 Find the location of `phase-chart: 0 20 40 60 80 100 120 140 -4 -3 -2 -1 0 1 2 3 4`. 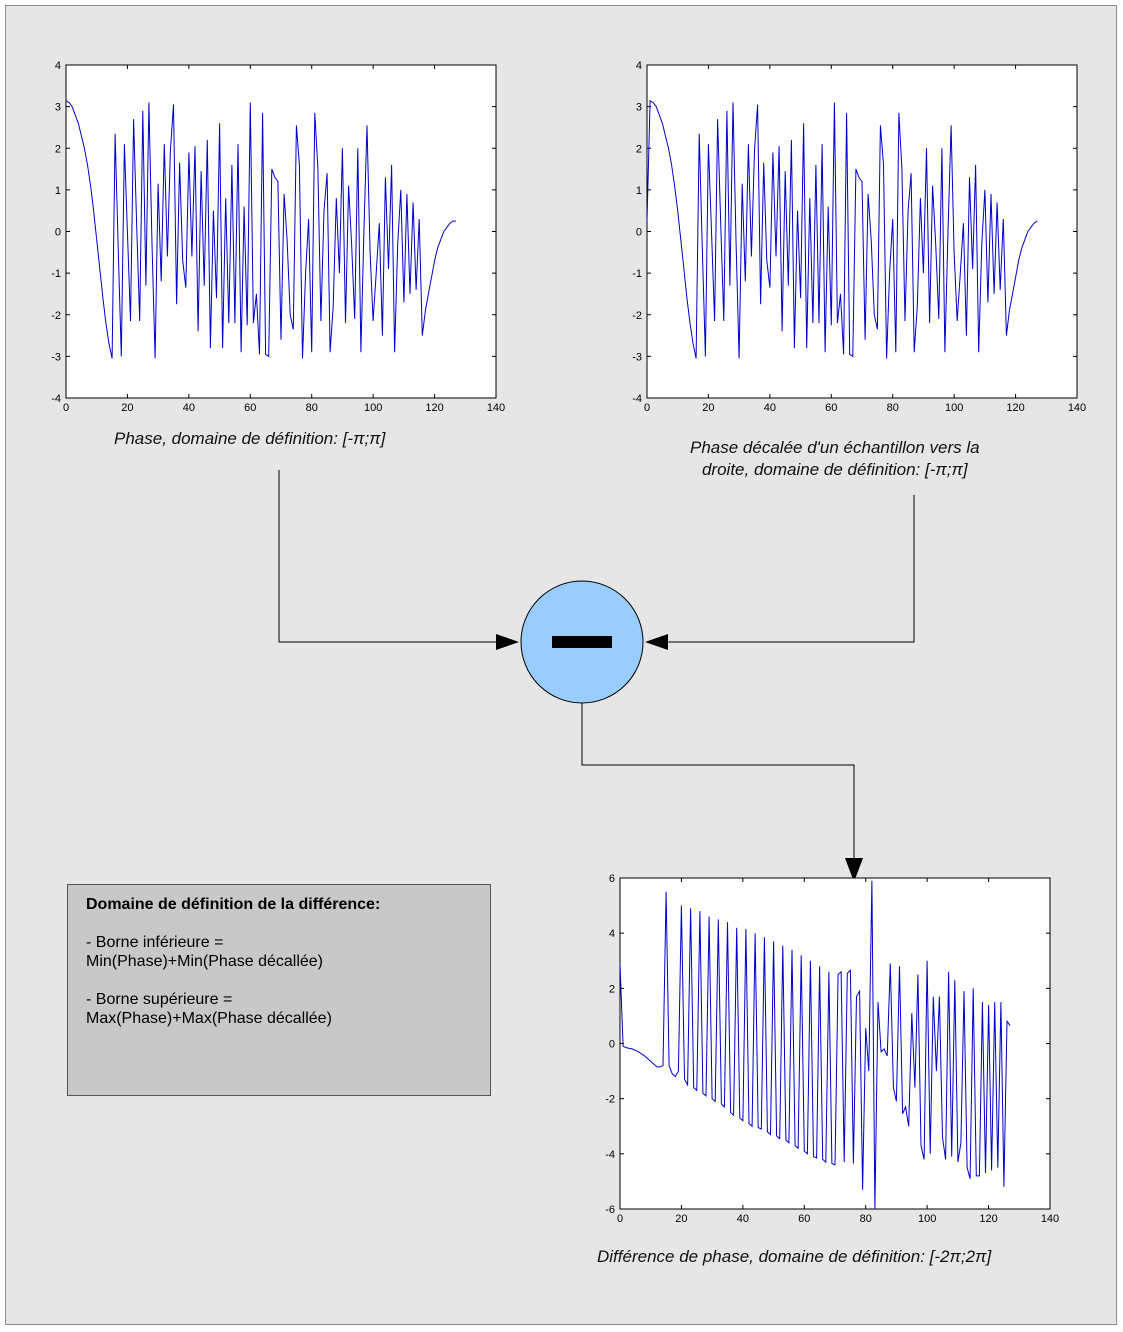

phase-chart: 0 20 40 60 80 100 120 140 -4 -3 -2 -1 0 1 2 3 4 is located at coordinates (278, 237).